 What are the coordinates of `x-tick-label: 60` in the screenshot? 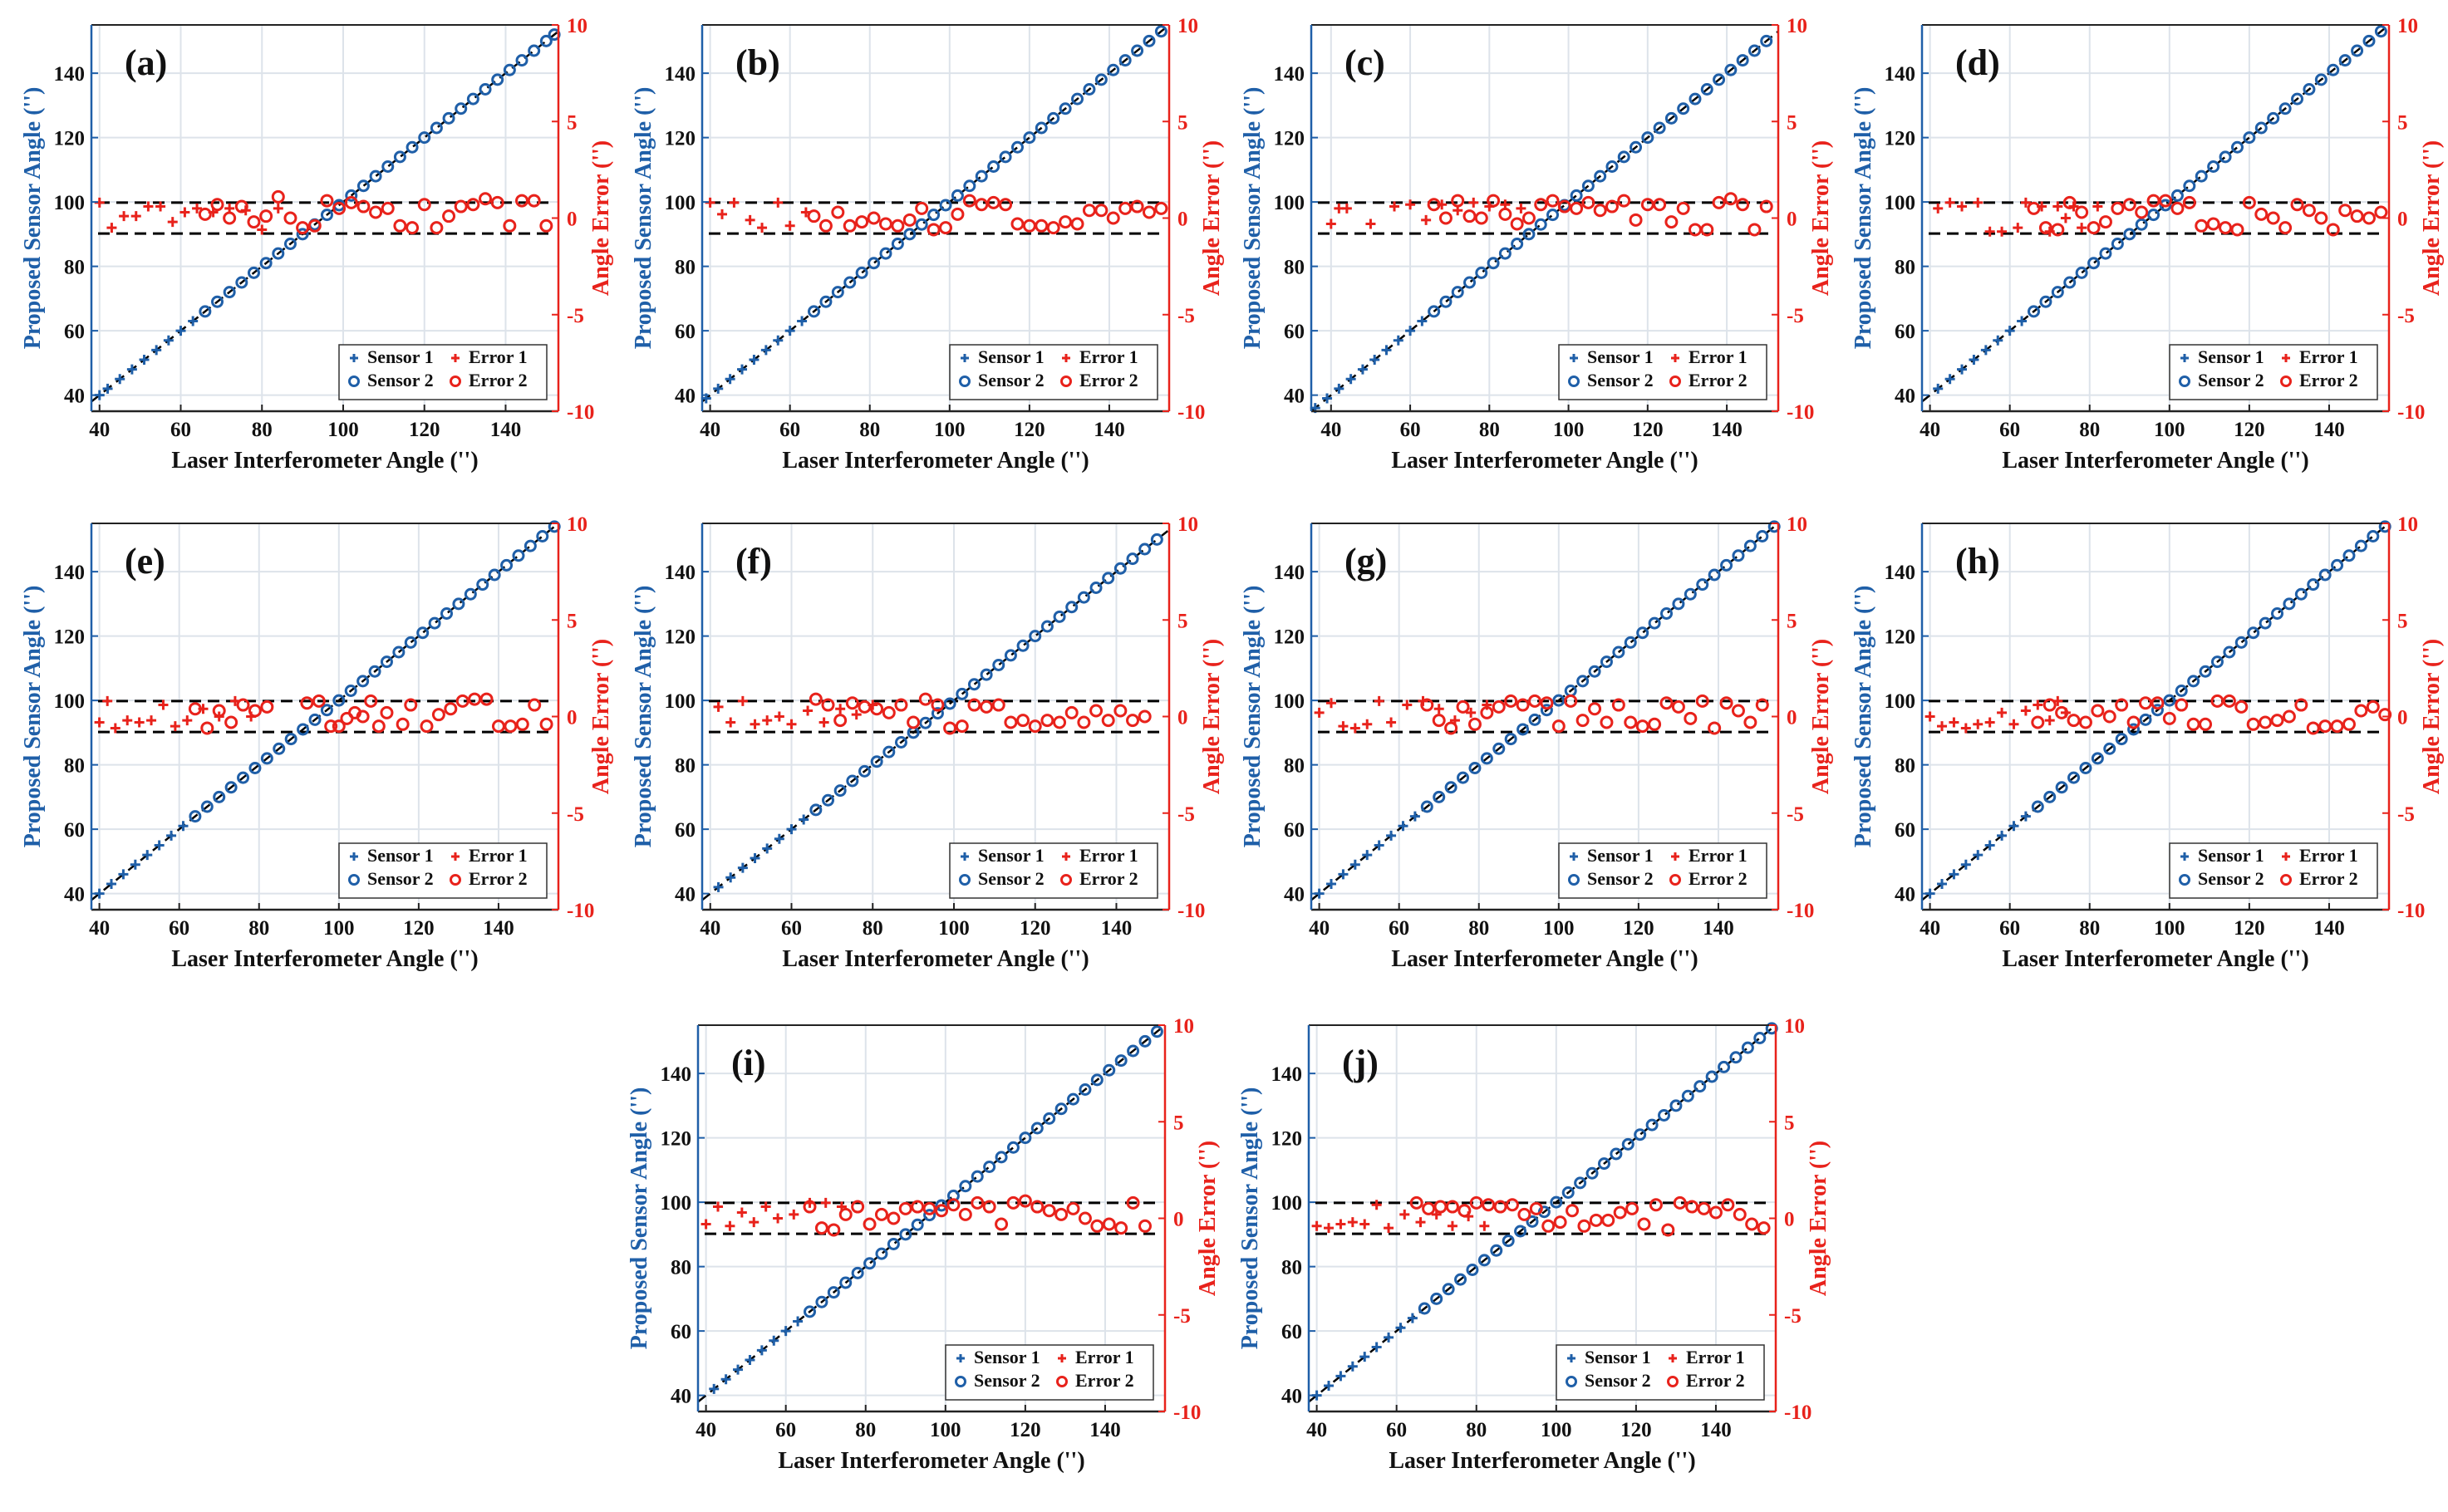 It's located at (791, 929).